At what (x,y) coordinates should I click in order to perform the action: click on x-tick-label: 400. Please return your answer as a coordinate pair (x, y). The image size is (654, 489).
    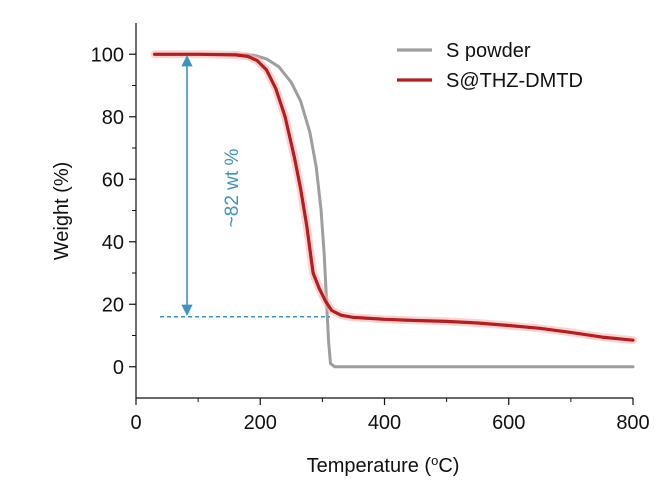
    Looking at the image, I should click on (384, 423).